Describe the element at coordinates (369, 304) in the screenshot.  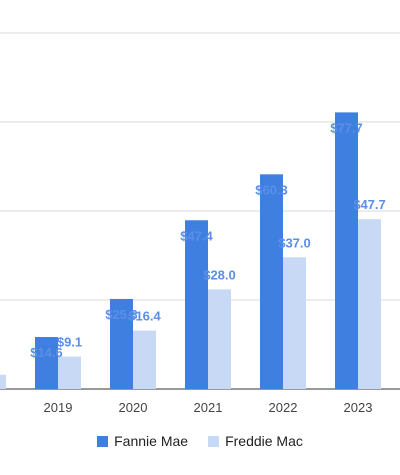
I see `bar-series-1-2023` at that location.